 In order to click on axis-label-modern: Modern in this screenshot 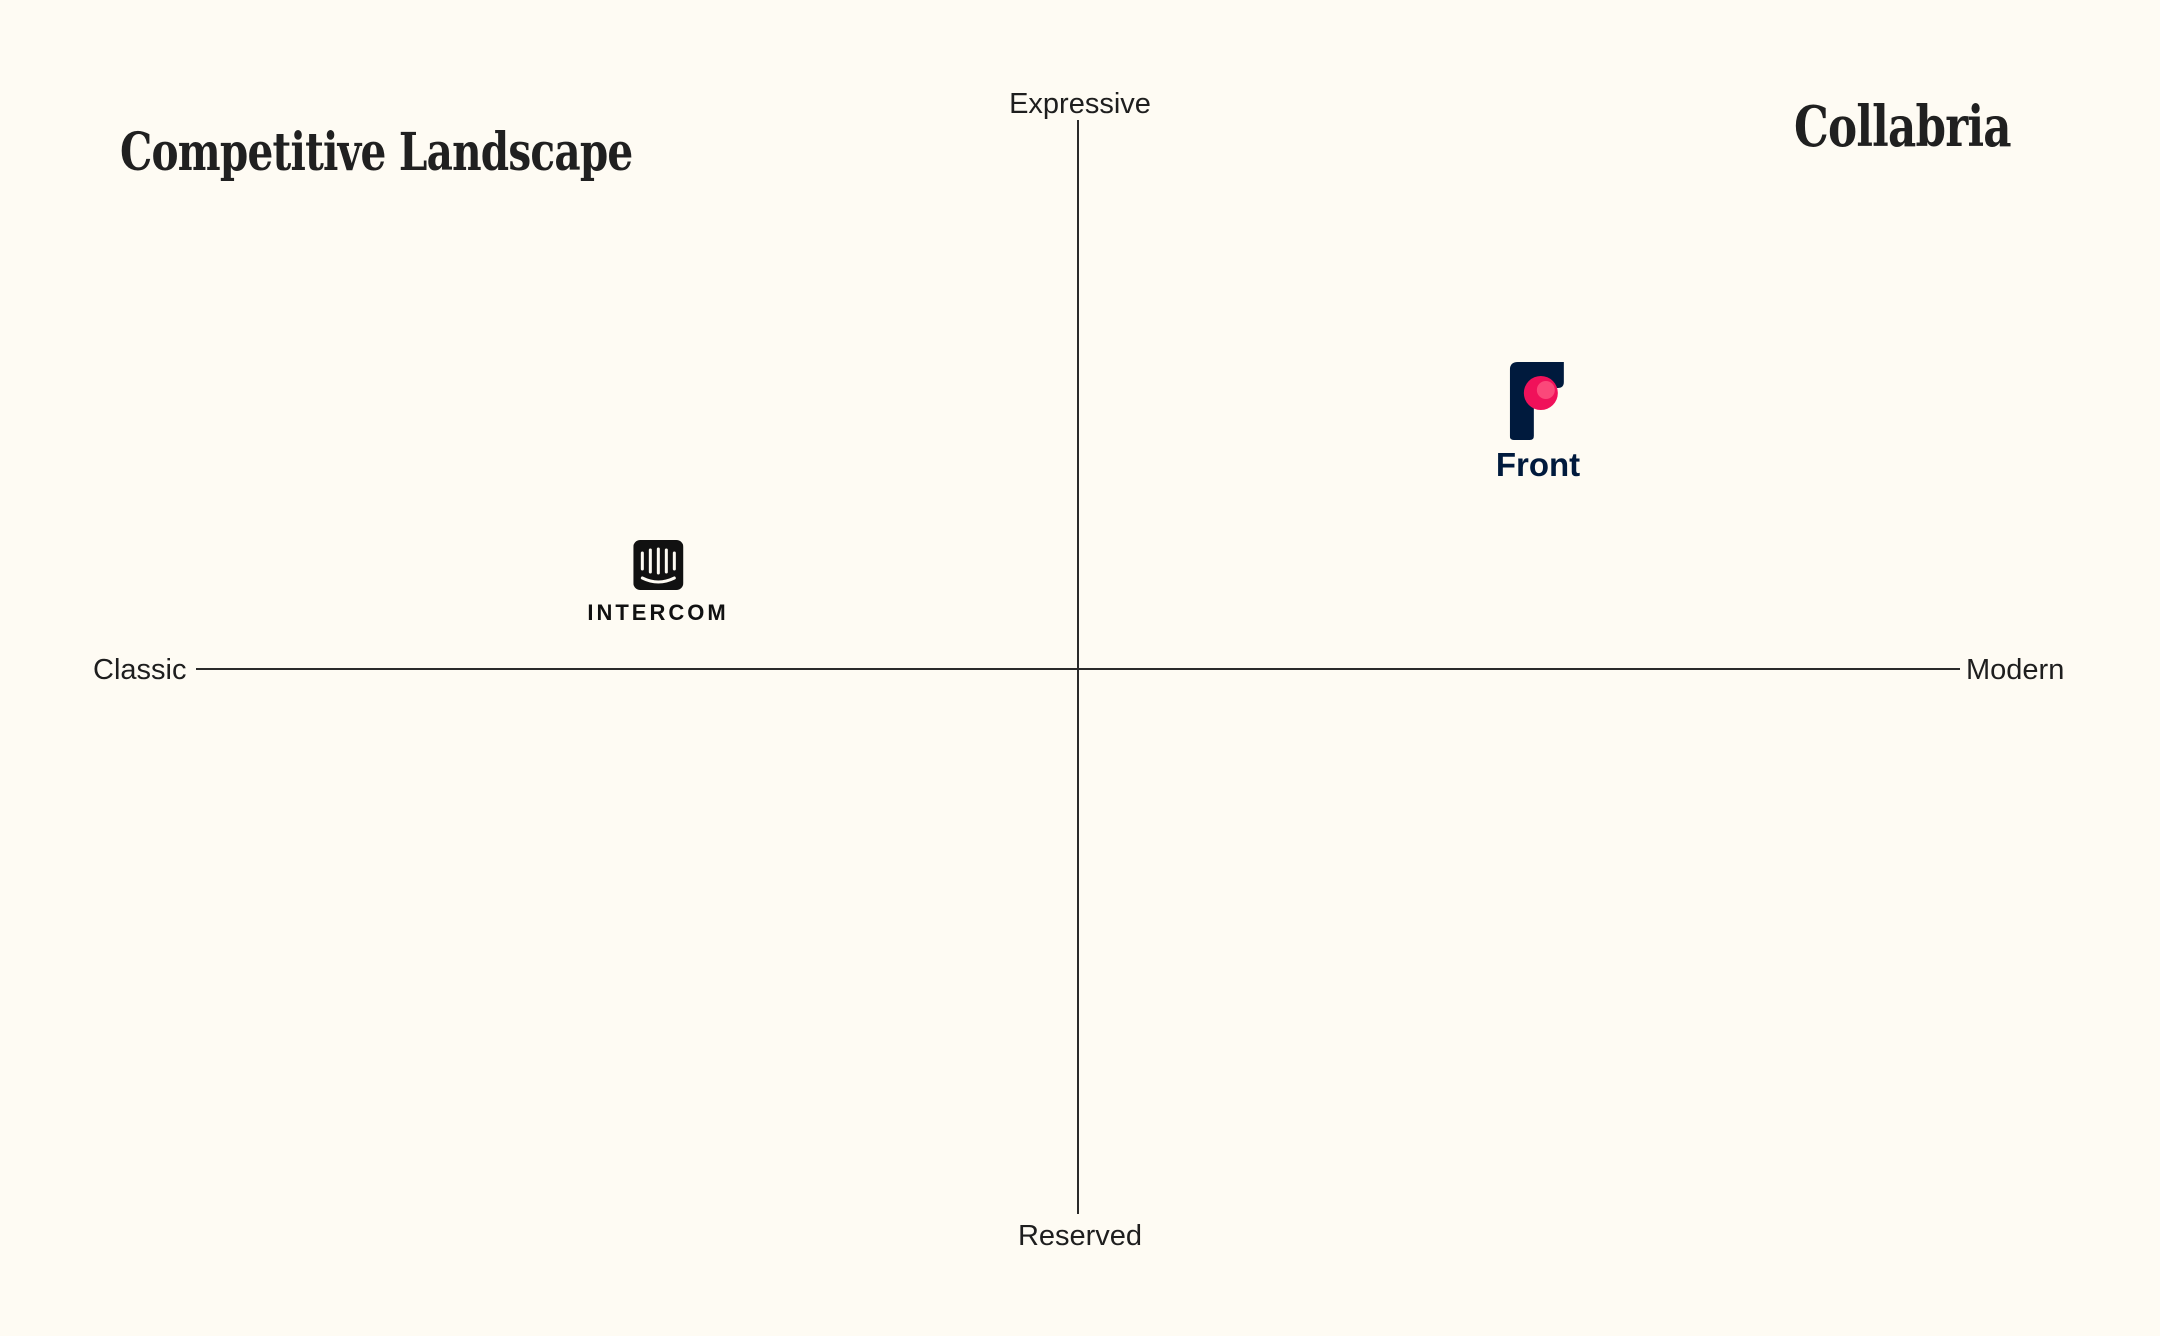, I will do `click(2015, 670)`.